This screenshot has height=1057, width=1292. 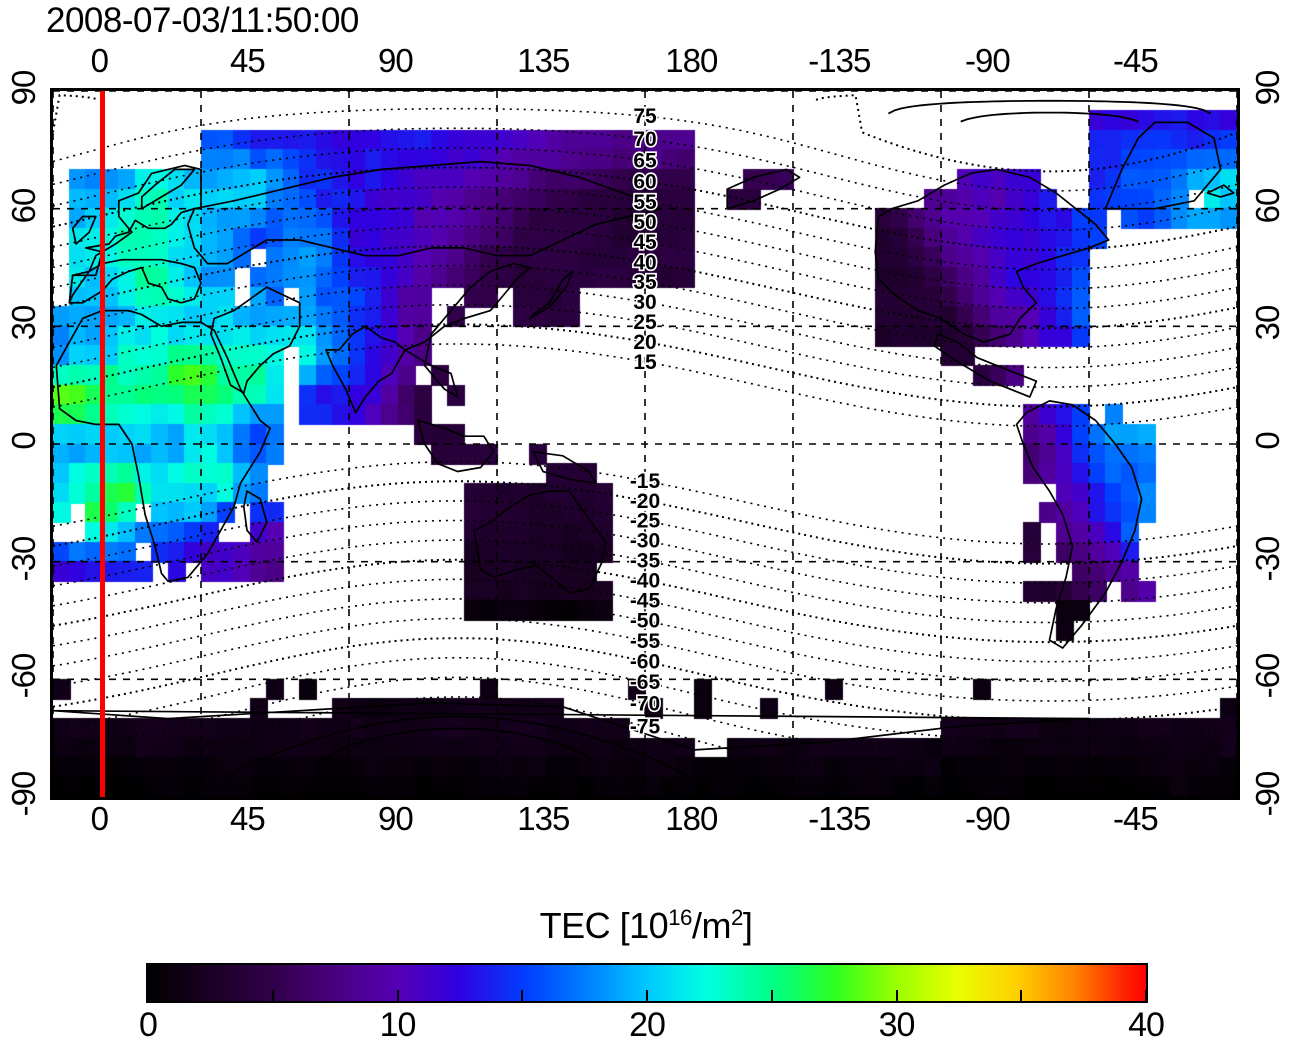 I want to click on colorbar-title: TEC [1016/m2], so click(x=646, y=926).